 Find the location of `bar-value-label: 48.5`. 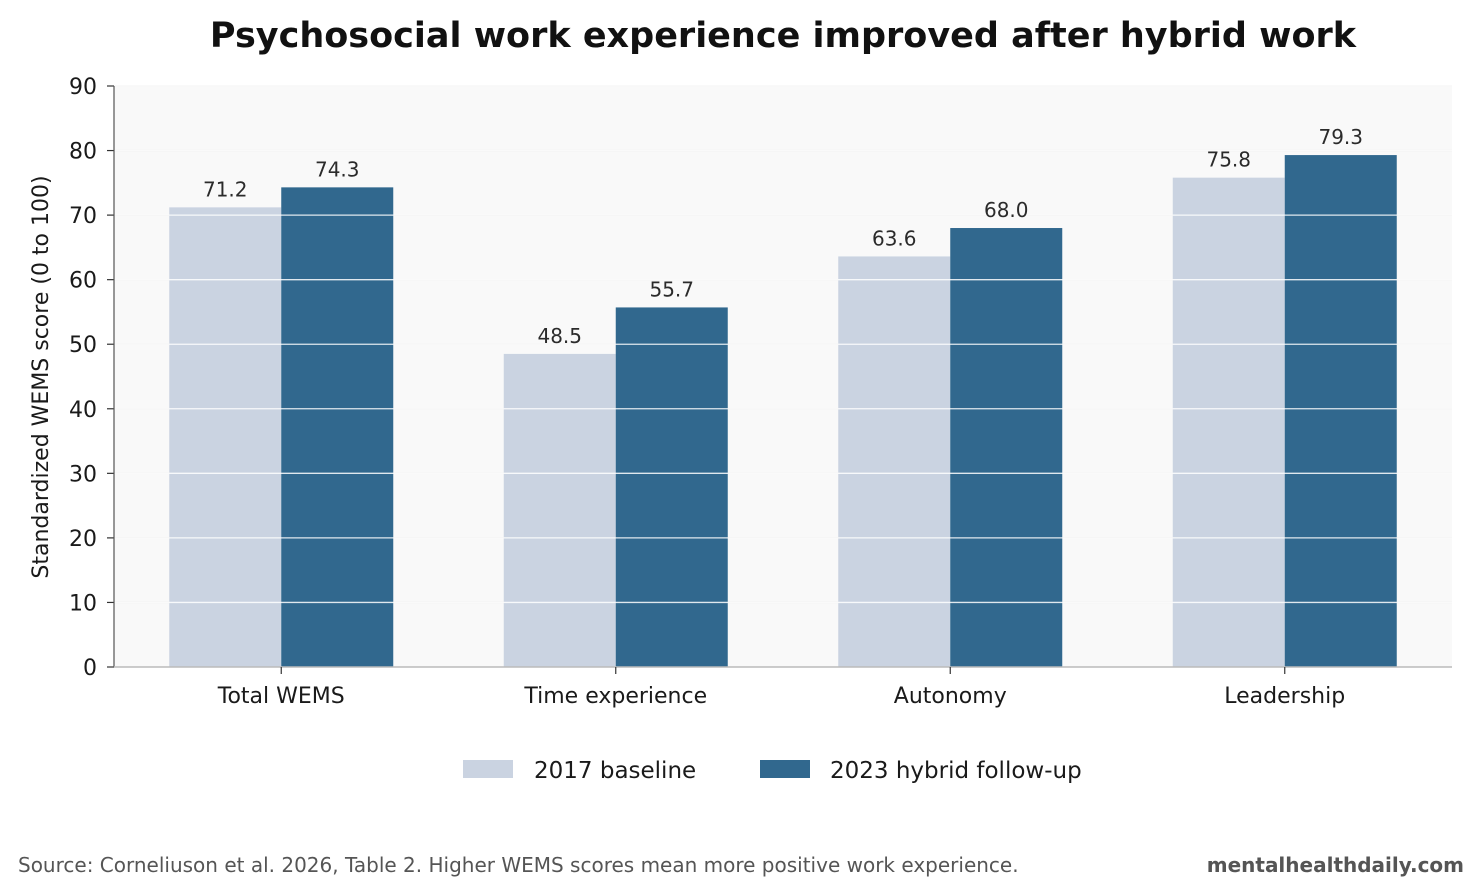

bar-value-label: 48.5 is located at coordinates (559, 336).